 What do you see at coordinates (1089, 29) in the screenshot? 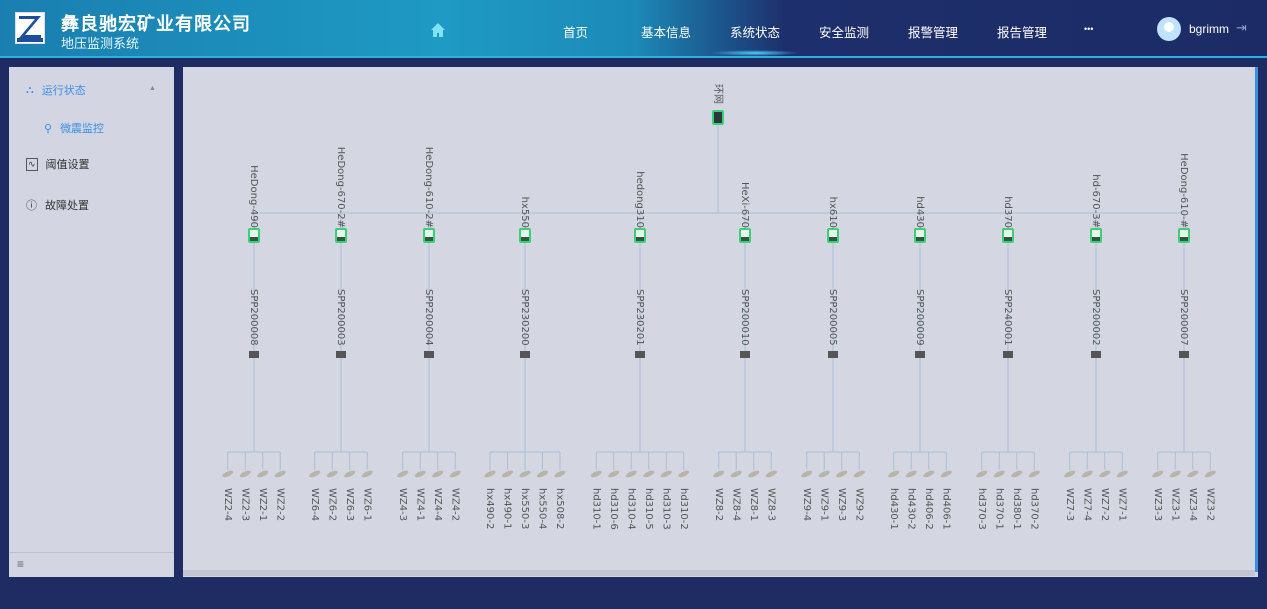
I see `nav-more: •••` at bounding box center [1089, 29].